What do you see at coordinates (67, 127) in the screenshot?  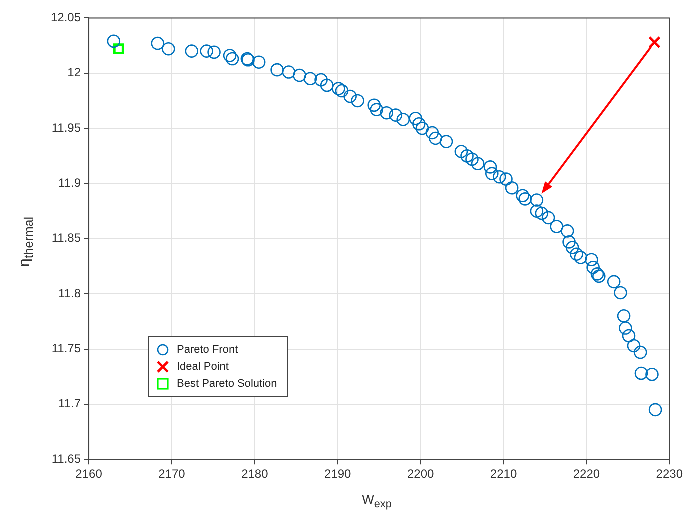 I see `y-tick-label: 11.95` at bounding box center [67, 127].